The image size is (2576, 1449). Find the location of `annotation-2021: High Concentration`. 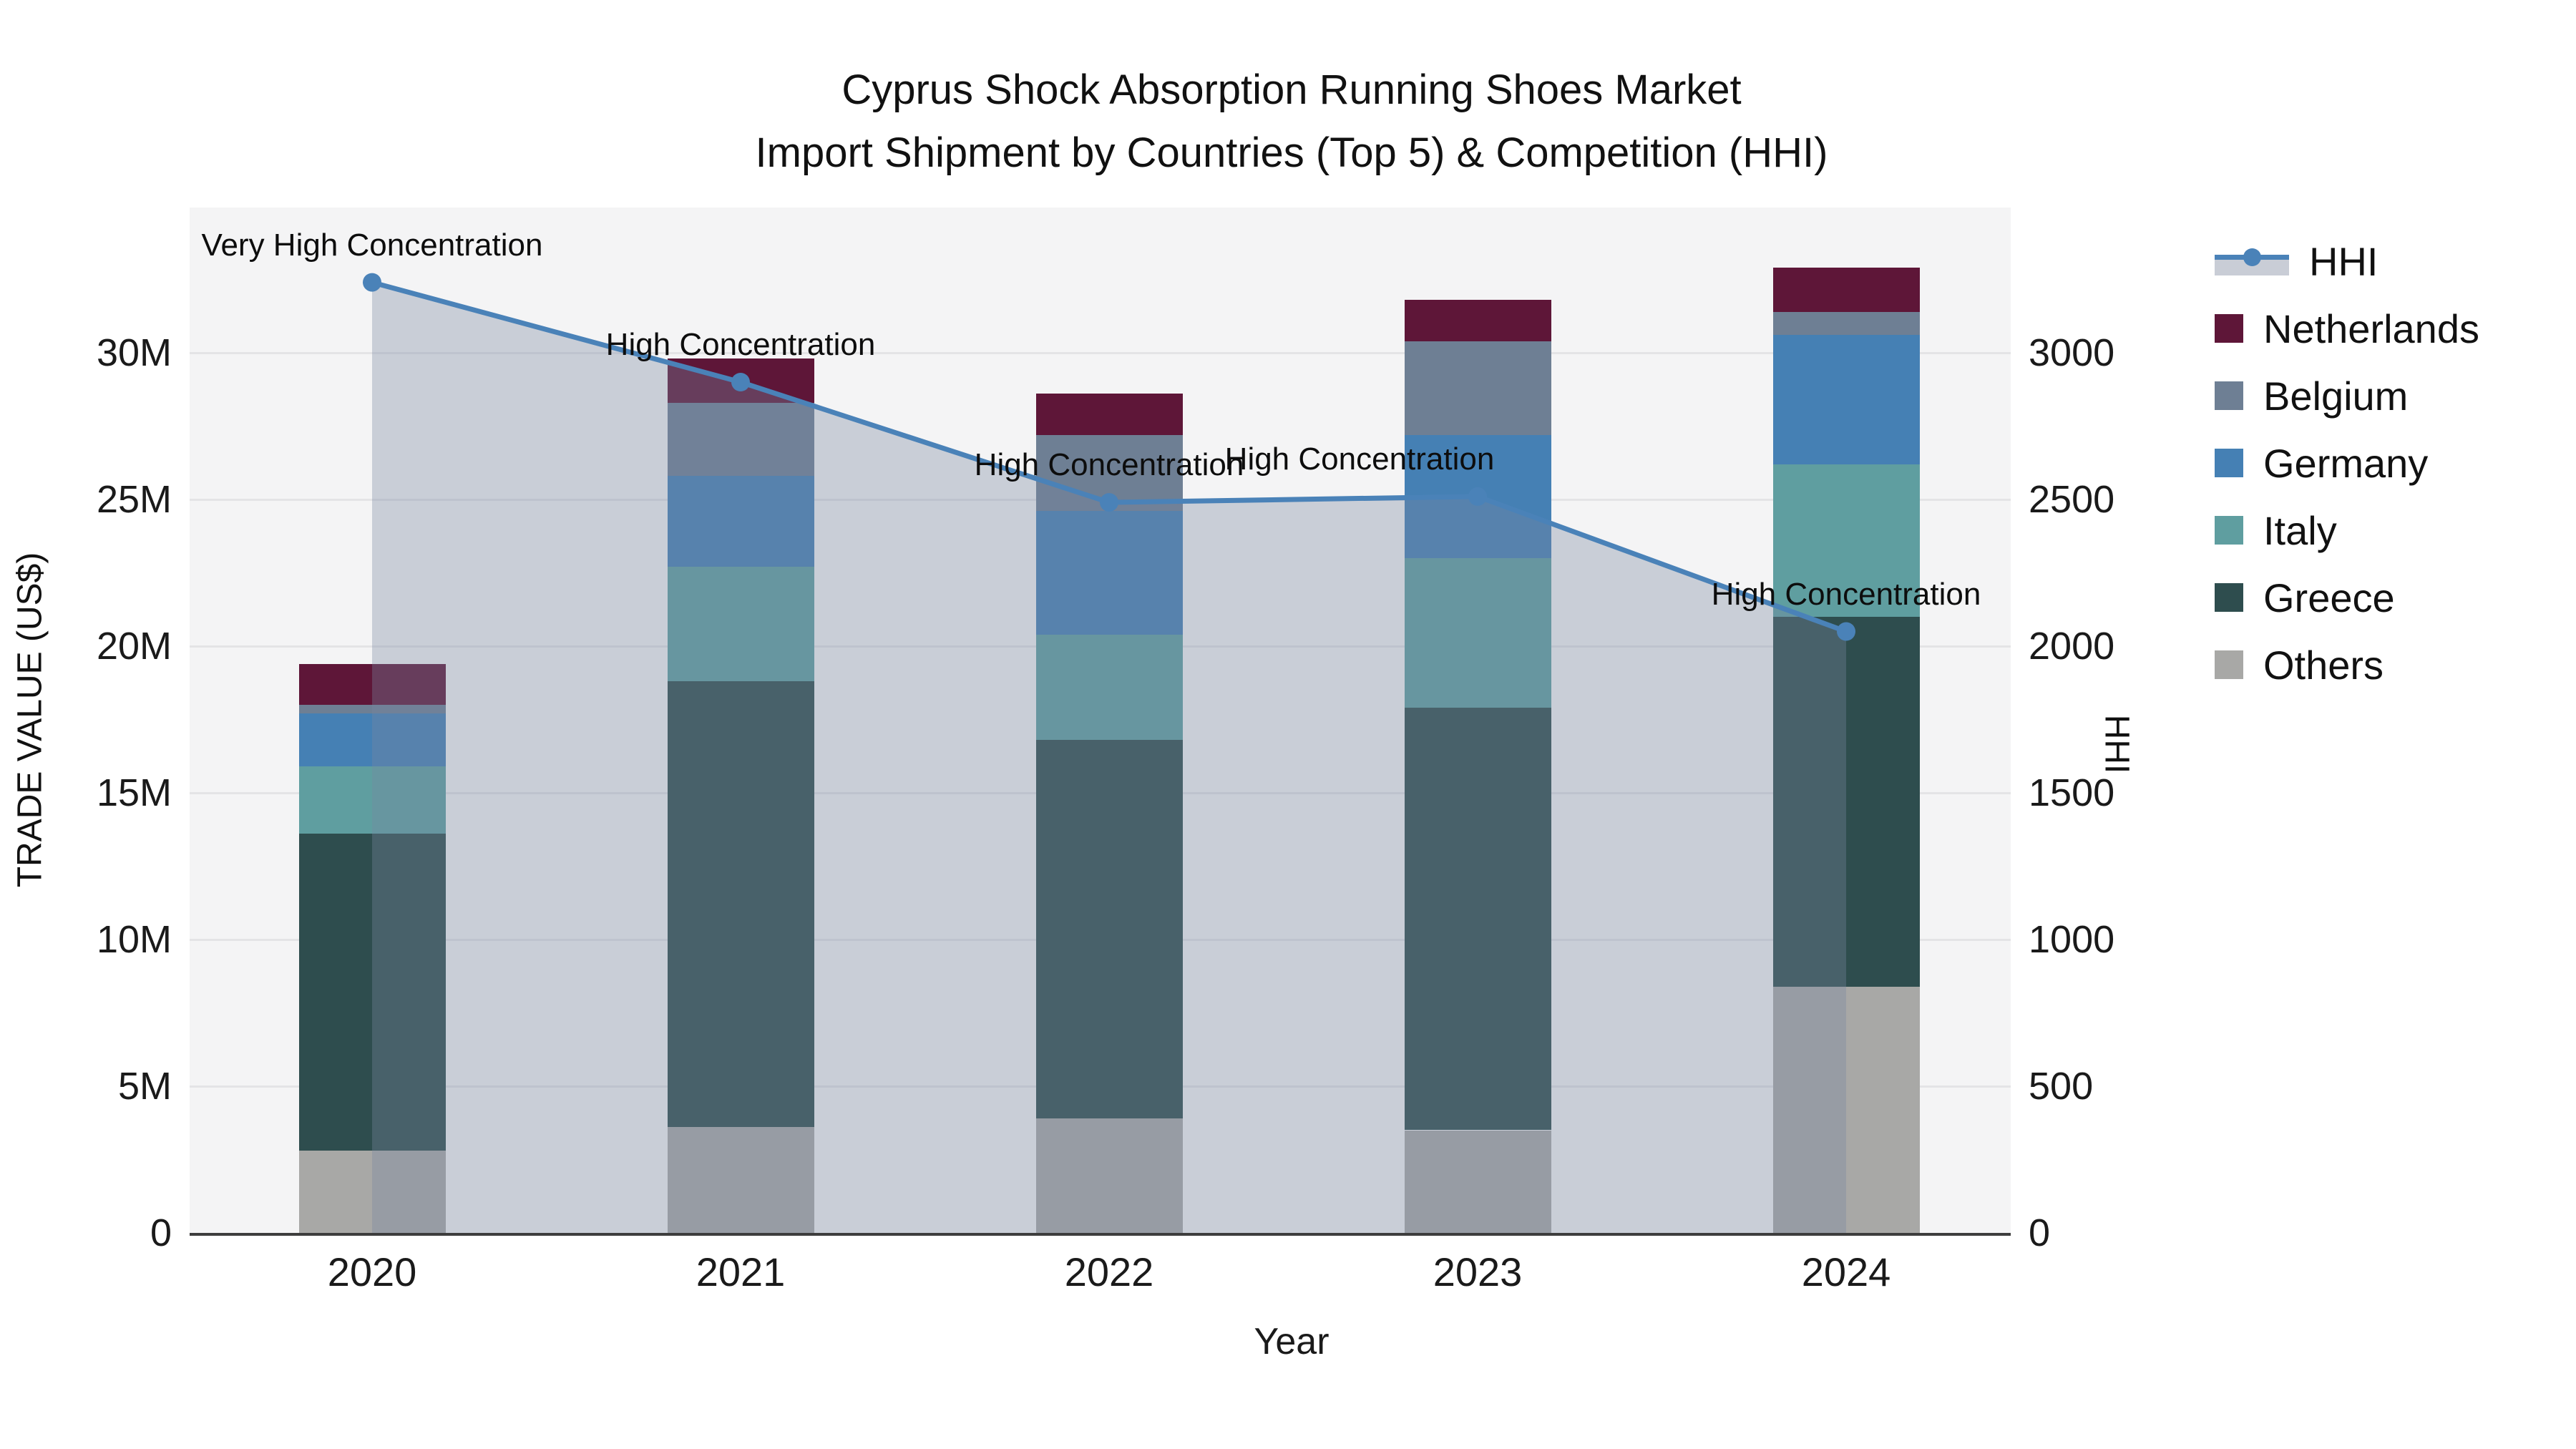

annotation-2021: High Concentration is located at coordinates (740, 344).